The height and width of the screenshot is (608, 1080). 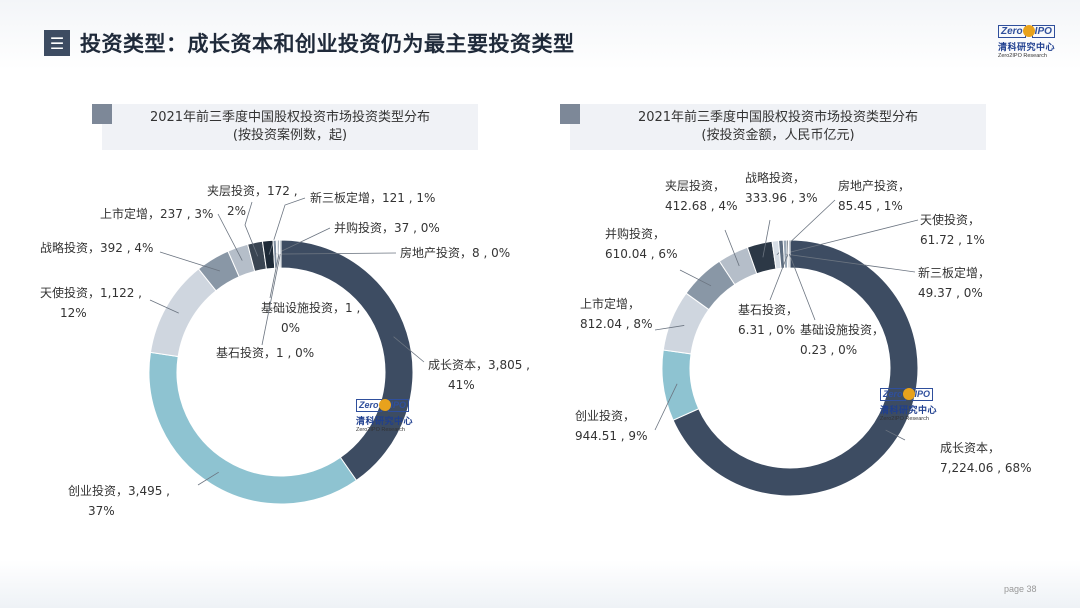 I want to click on subtitle-marker-left, so click(x=102, y=114).